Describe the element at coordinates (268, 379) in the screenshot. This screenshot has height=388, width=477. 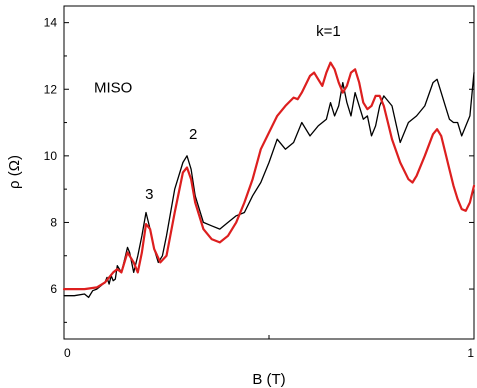
I see `x-axis-label: B (T)` at that location.